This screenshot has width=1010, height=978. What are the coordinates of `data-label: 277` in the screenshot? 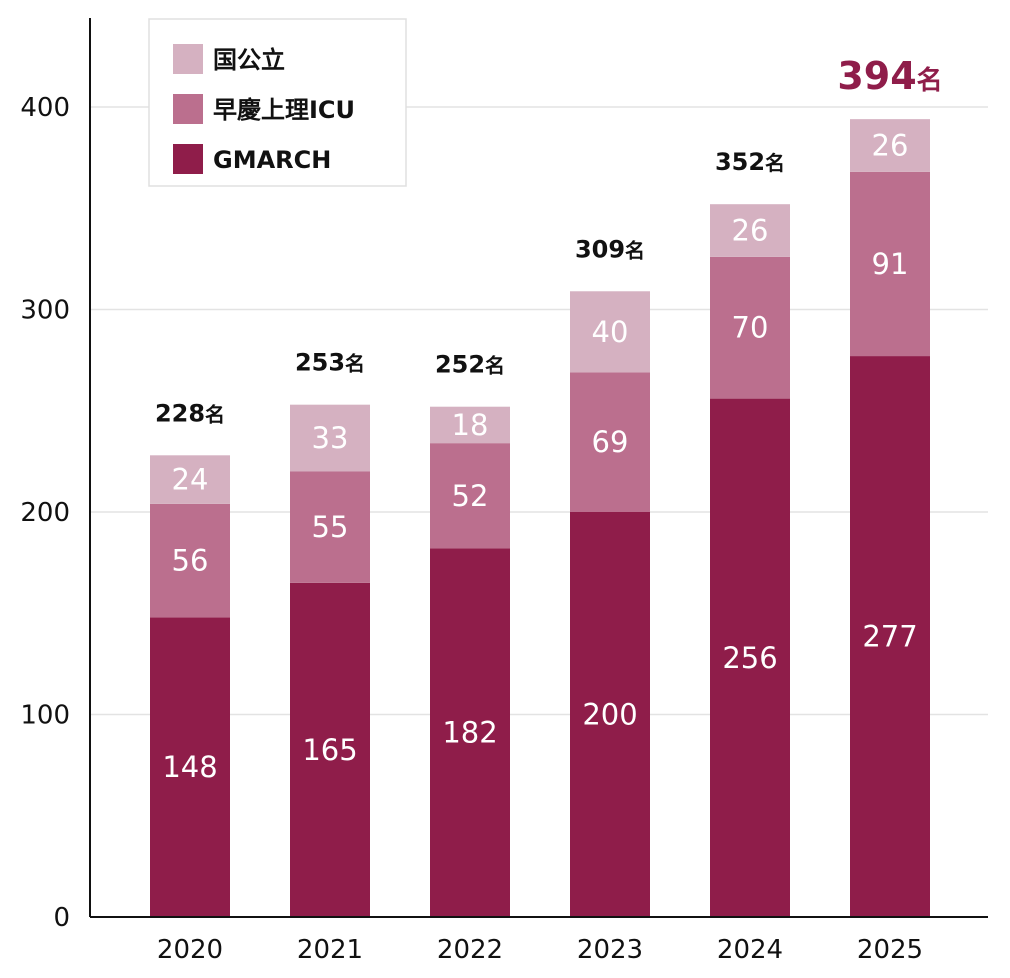 It's located at (889, 637).